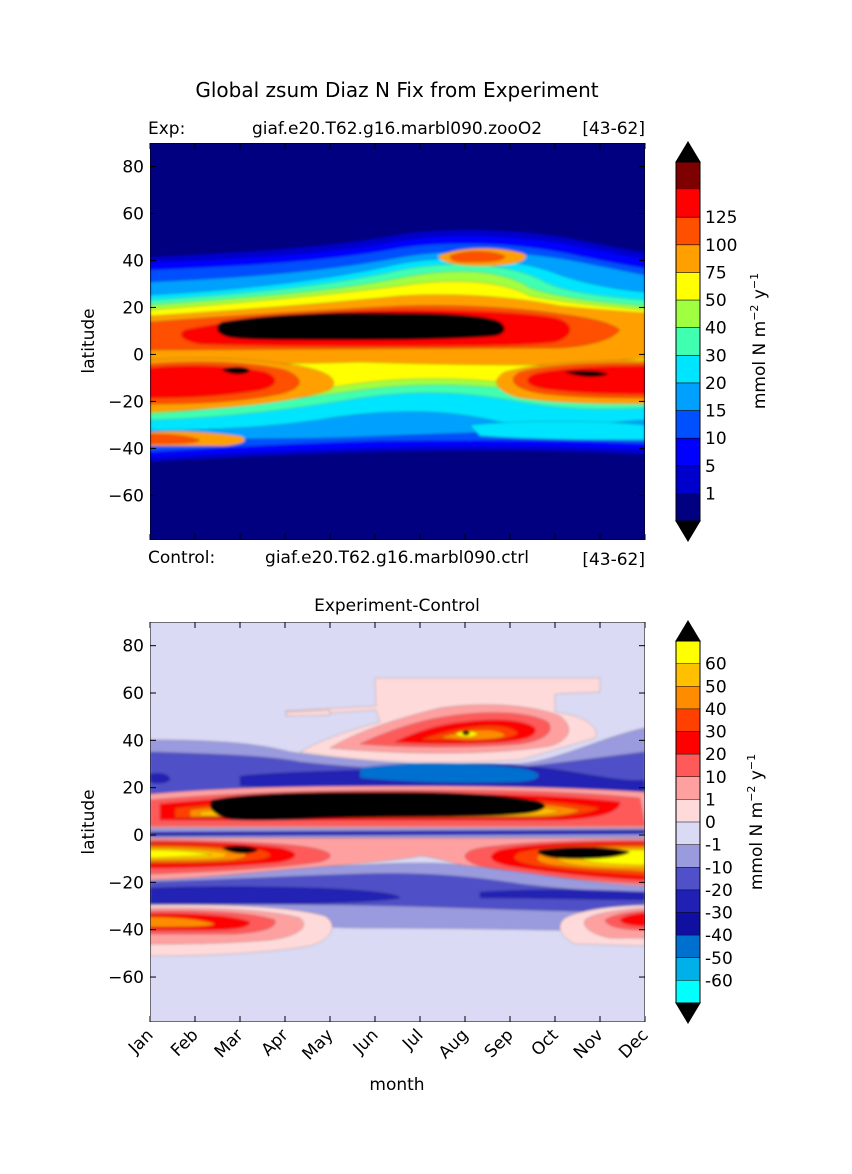  Describe the element at coordinates (710, 823) in the screenshot. I see `colorbar-tick-label: 0` at that location.